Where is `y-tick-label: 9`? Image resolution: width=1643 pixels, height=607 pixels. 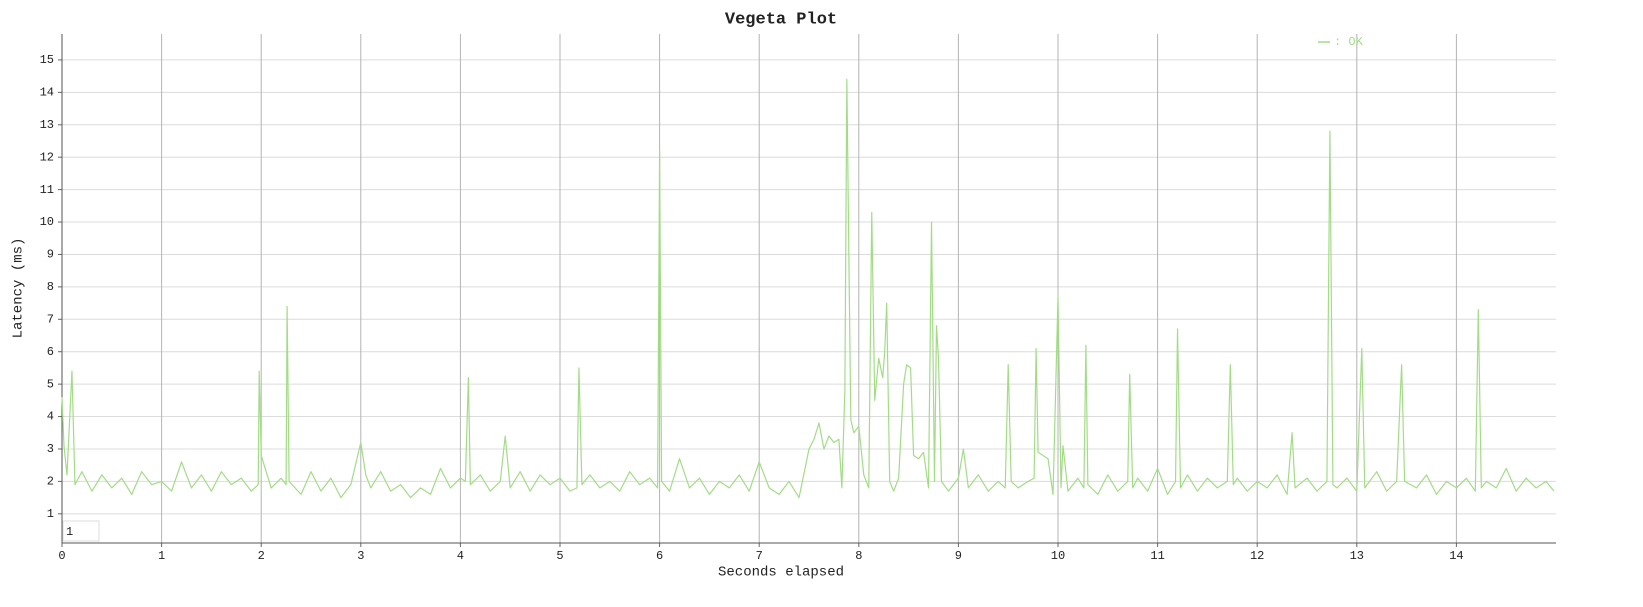 y-tick-label: 9 is located at coordinates (50, 255).